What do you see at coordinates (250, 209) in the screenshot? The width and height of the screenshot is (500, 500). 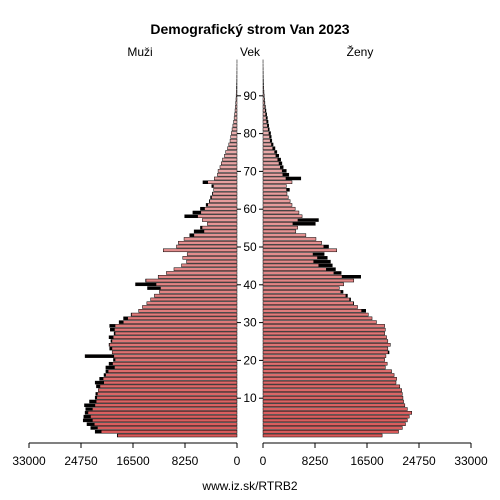 I see `age-tick-label-60: 60` at bounding box center [250, 209].